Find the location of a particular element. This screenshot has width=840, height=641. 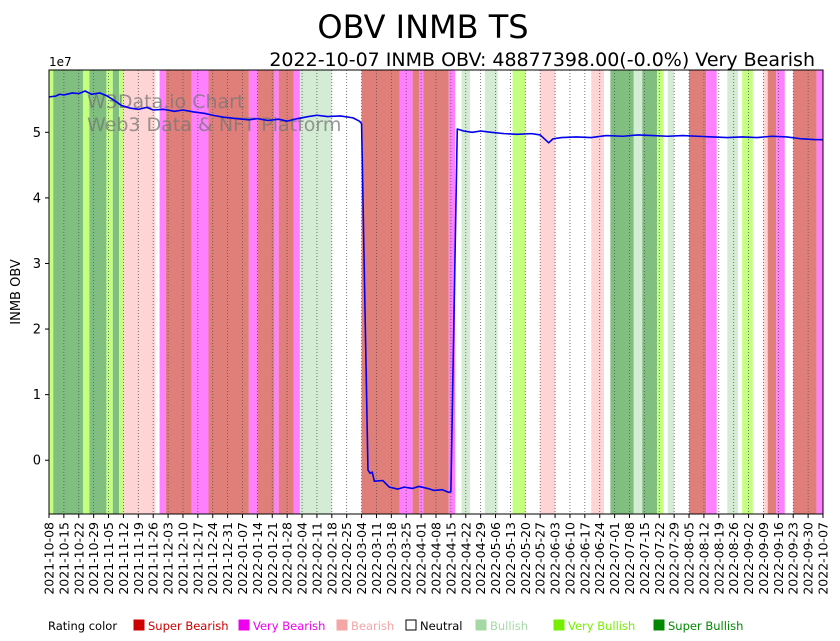

y-tick-label: 5 is located at coordinates (37, 133).